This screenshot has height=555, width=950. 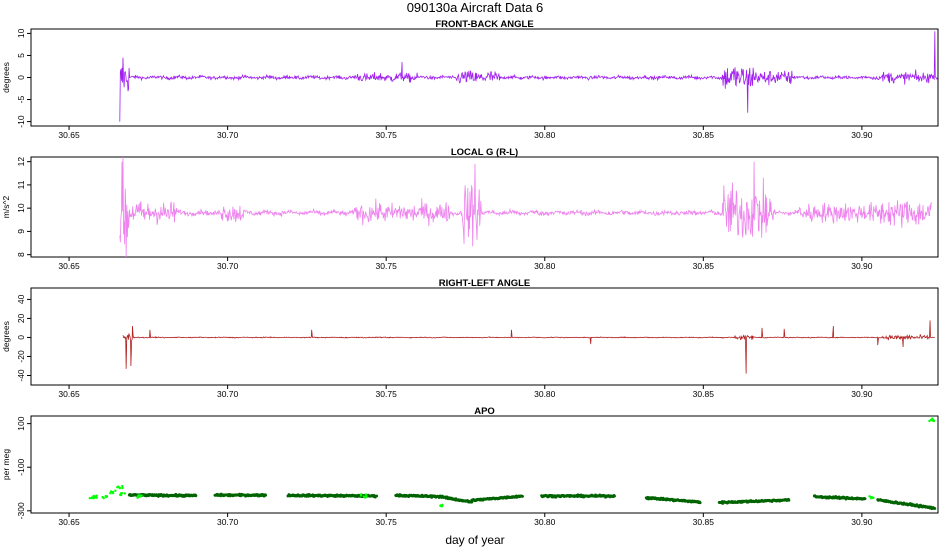 What do you see at coordinates (21, 99) in the screenshot?
I see `y-tick-label: -5` at bounding box center [21, 99].